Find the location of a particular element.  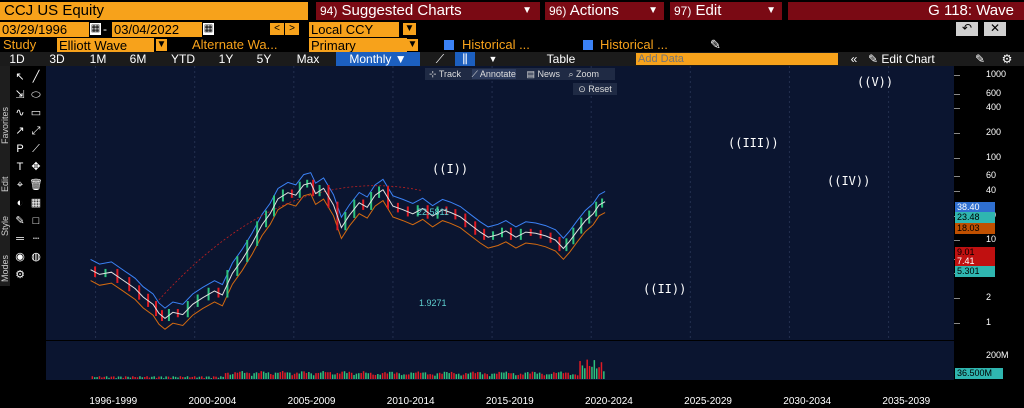

trash-icon: 🗑 is located at coordinates (36, 185).